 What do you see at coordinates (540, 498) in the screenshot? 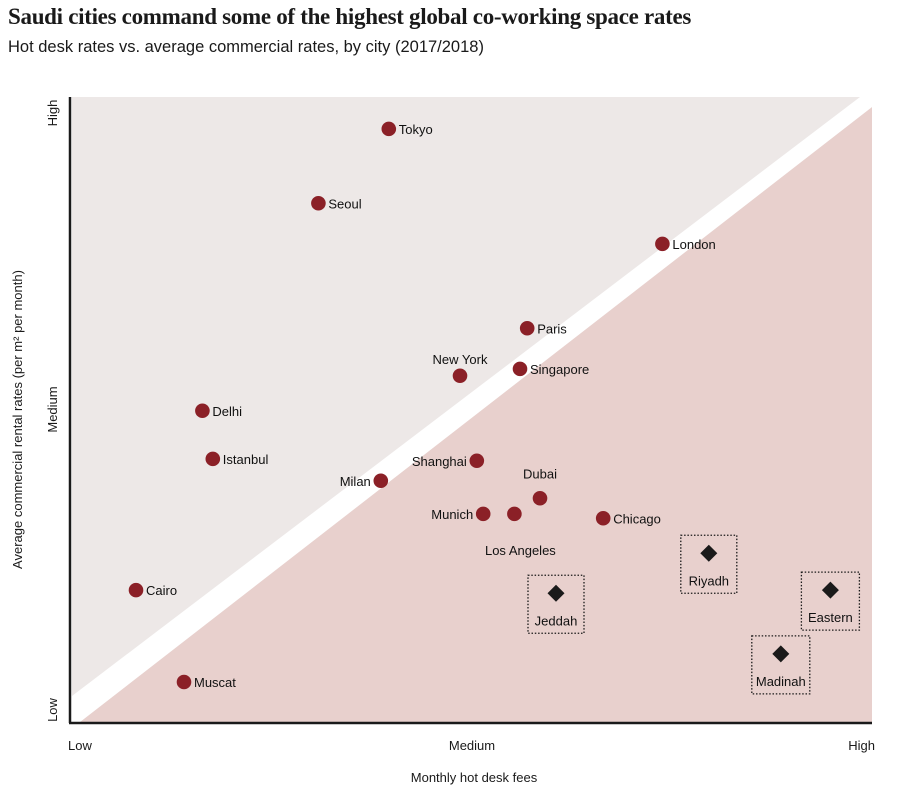
I see `city-point-dubai` at bounding box center [540, 498].